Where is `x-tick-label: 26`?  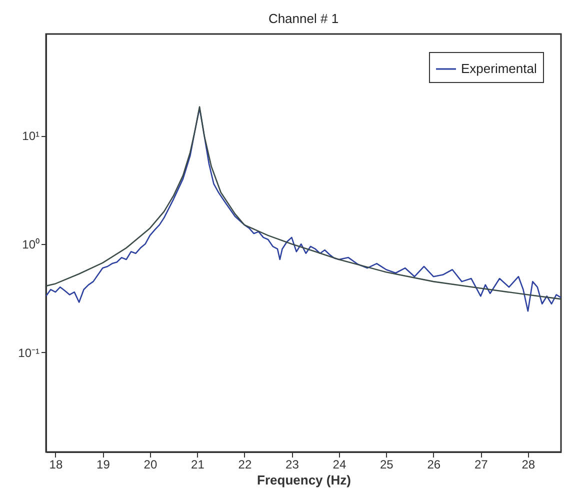 x-tick-label: 26 is located at coordinates (434, 465).